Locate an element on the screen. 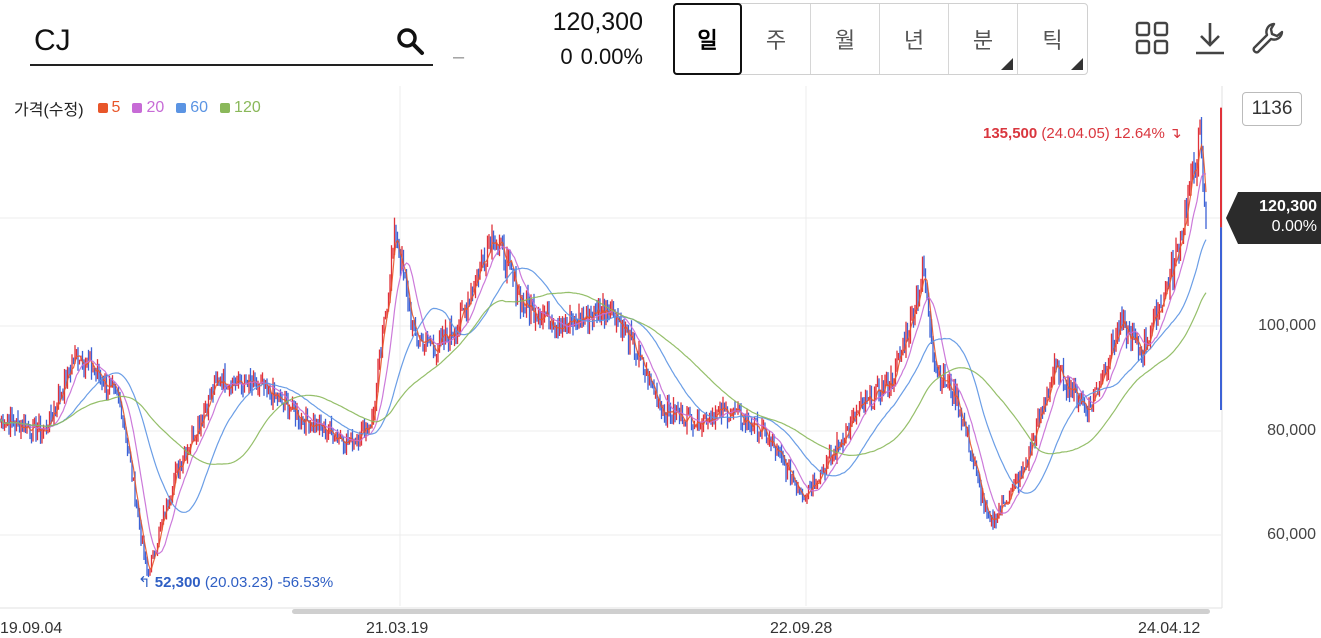 The width and height of the screenshot is (1321, 638). period-label: 월 is located at coordinates (845, 41).